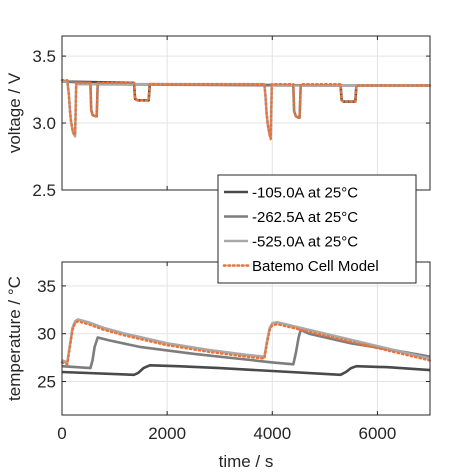 This screenshot has height=474, width=474. Describe the element at coordinates (305, 242) in the screenshot. I see `legend-label-525-0a-at-25-c: -525.0A at 25°C` at that location.